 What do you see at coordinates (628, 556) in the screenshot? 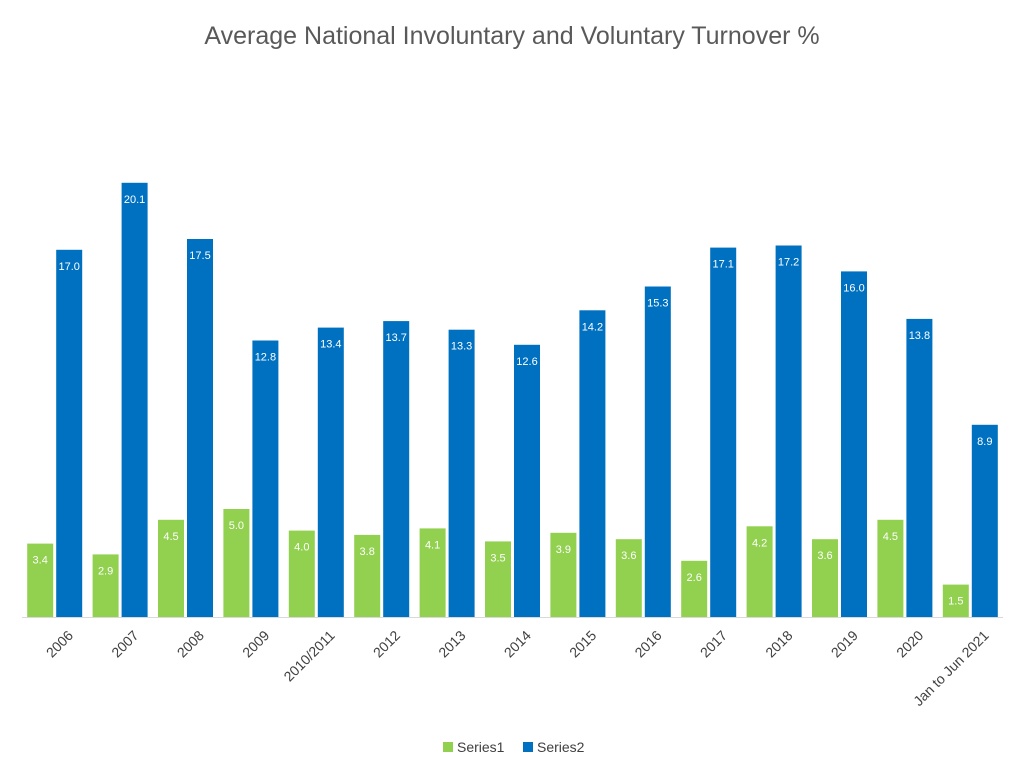
I see `data-label-series1-9: 3.6` at bounding box center [628, 556].